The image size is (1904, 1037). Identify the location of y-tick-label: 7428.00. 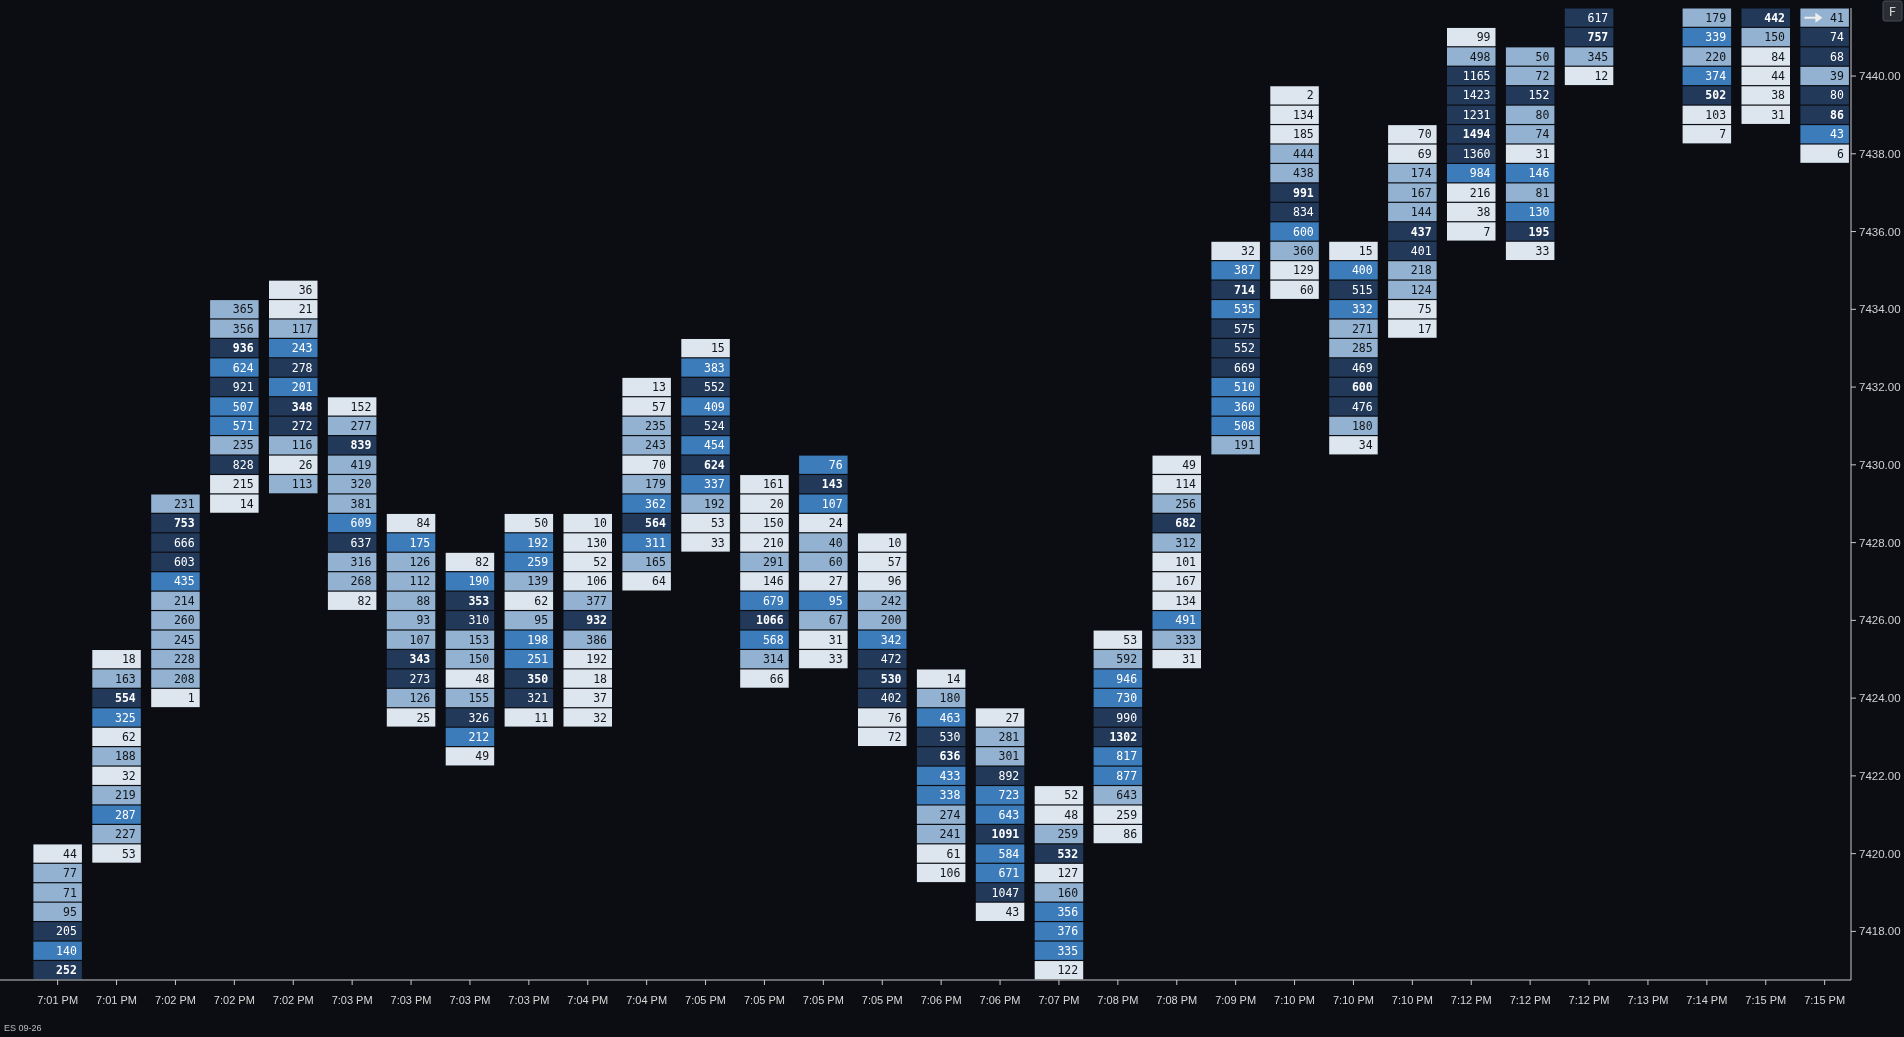
(1880, 542).